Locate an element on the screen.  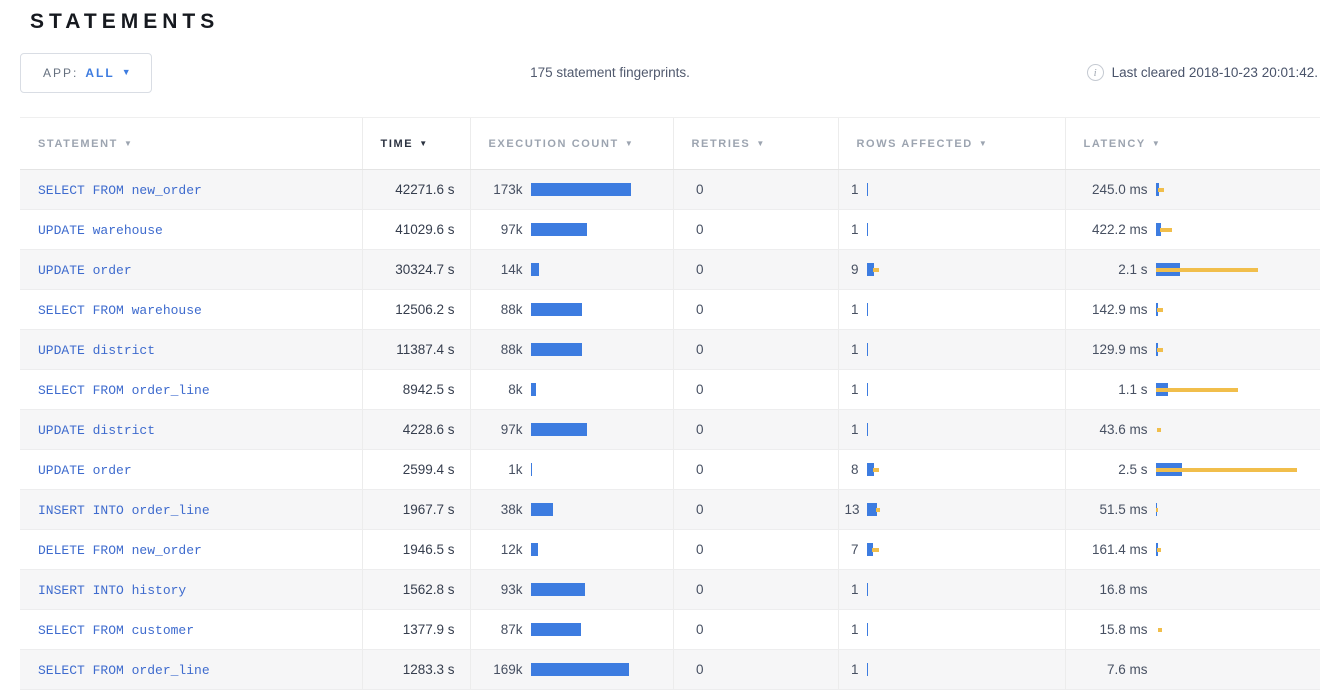
time-value: 12506.2 s is located at coordinates (425, 309).